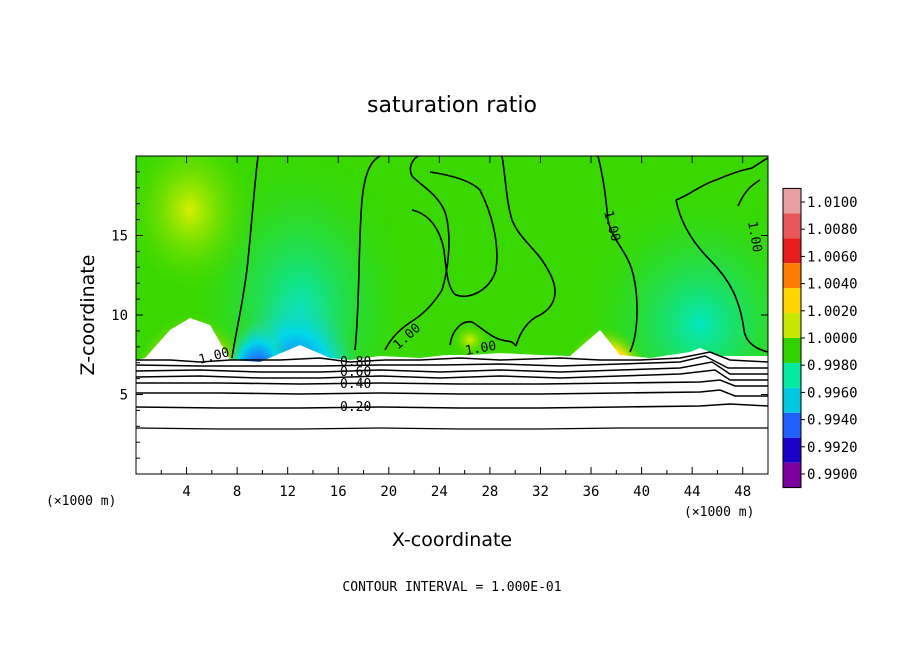  What do you see at coordinates (452, 105) in the screenshot?
I see `chart-title: saturation ratio` at bounding box center [452, 105].